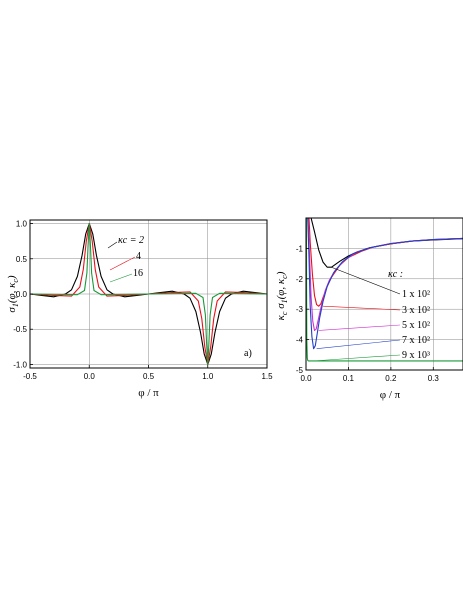 The image size is (463, 599). I want to click on panel-b-series, so click(384, 290).